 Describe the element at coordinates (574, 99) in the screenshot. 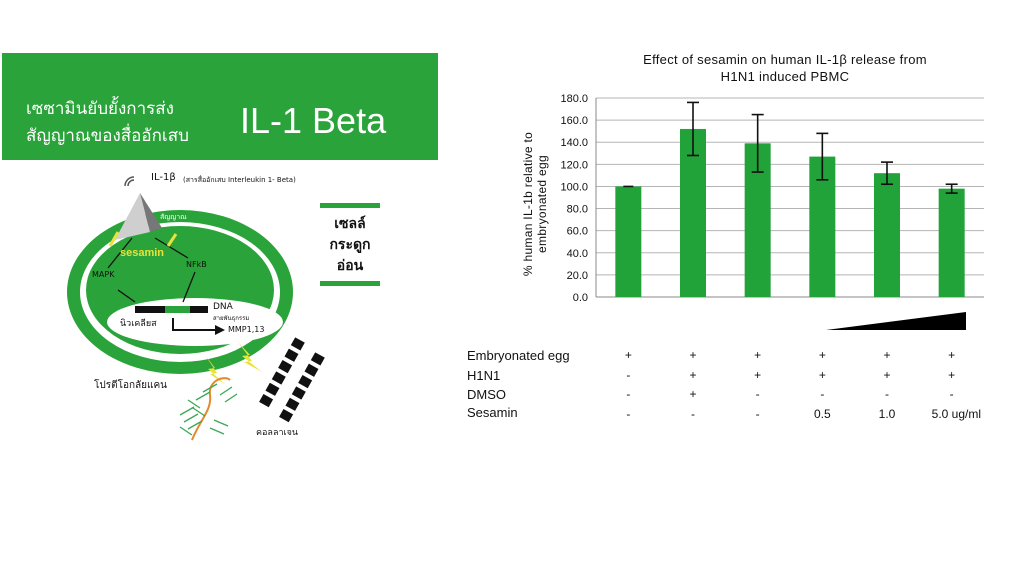

I see `y-tick-label: 180.0` at that location.